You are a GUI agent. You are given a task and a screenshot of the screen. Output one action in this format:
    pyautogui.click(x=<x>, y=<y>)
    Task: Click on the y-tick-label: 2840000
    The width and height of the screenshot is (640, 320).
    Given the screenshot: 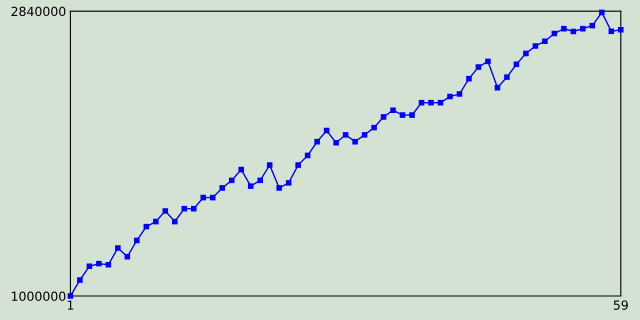 What is the action you would take?
    pyautogui.click(x=38, y=11)
    